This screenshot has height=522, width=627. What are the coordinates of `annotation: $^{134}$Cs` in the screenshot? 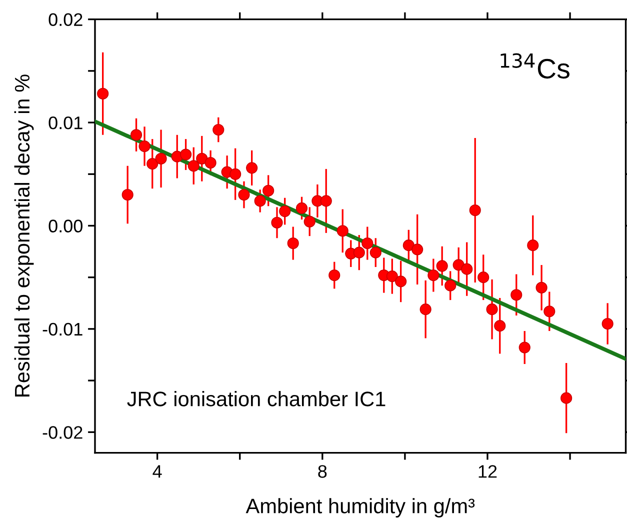 It's located at (535, 66).